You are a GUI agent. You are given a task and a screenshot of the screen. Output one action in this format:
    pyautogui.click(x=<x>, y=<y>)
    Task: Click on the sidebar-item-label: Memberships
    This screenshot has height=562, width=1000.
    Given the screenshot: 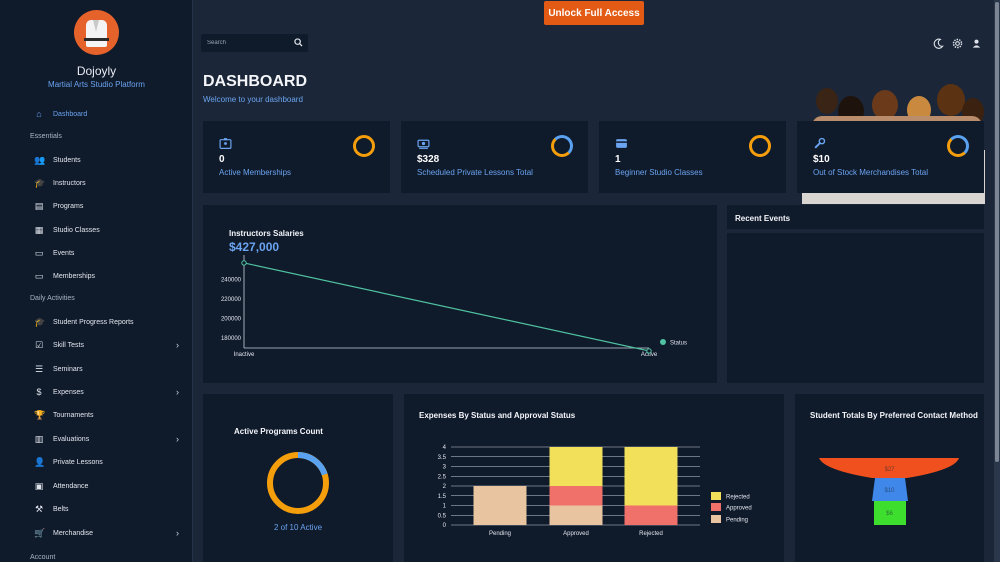 What is the action you would take?
    pyautogui.click(x=74, y=276)
    